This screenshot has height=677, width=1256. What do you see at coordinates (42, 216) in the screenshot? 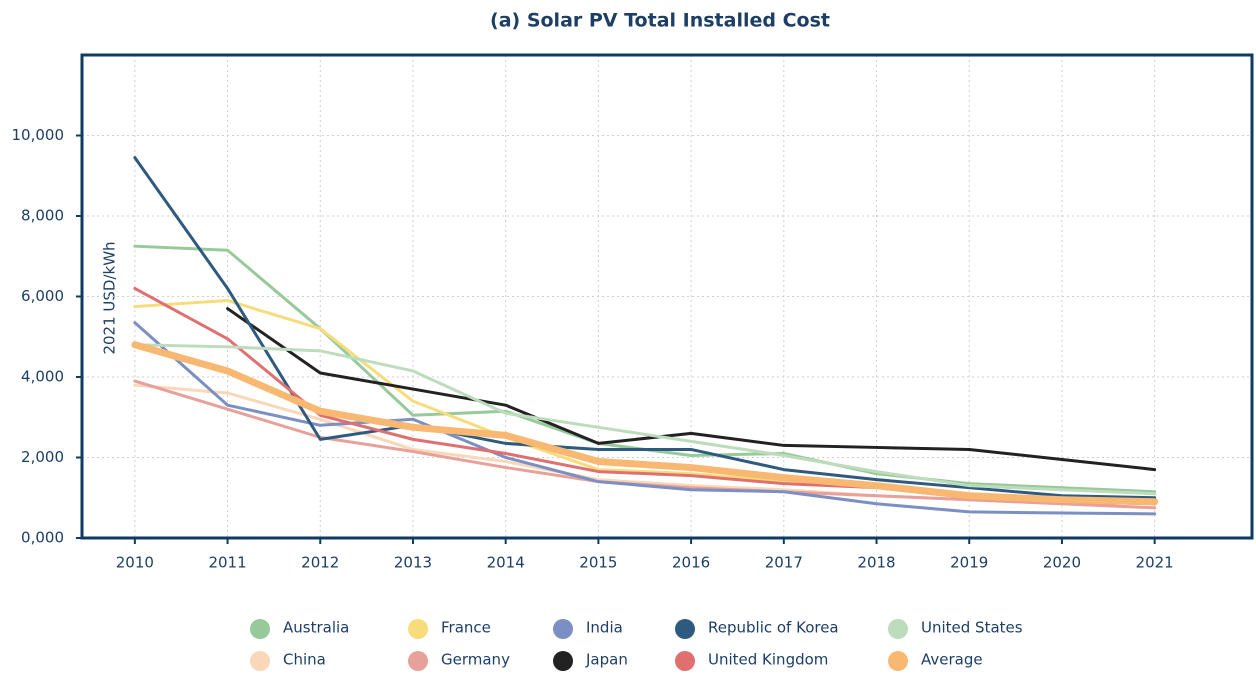
I see `y-tick-label: 8,000` at bounding box center [42, 216].